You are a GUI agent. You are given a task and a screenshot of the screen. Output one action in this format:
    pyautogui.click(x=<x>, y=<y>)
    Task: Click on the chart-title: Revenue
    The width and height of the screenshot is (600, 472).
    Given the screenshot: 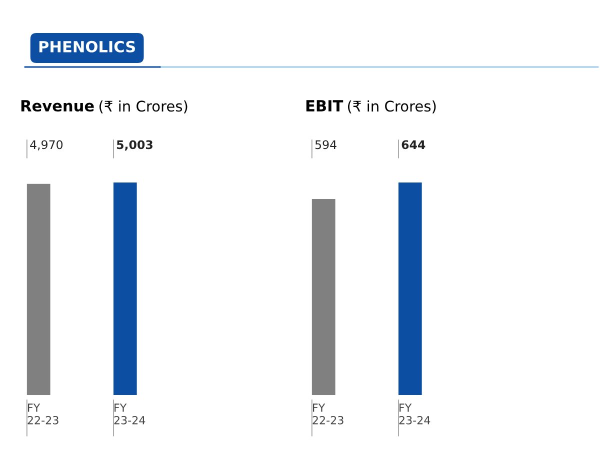 What is the action you would take?
    pyautogui.click(x=57, y=106)
    